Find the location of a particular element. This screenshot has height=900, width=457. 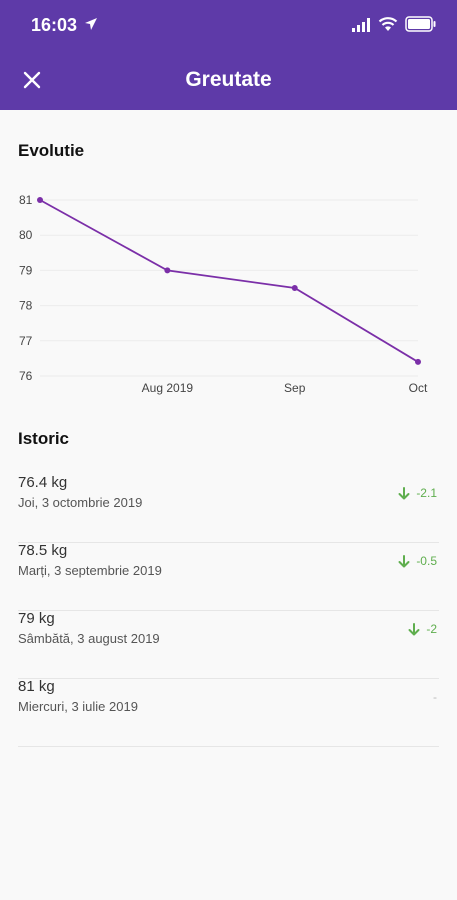

history-item: 81 kg Miercuri, 3 iulie 2019 - is located at coordinates (228, 712).